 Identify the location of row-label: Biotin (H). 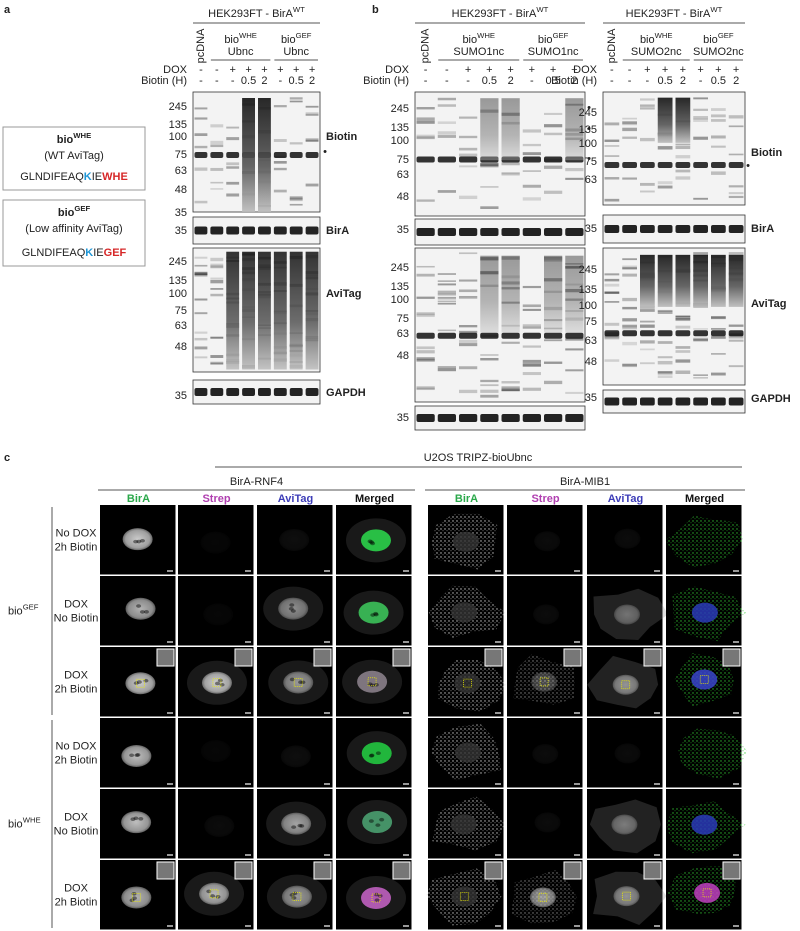
(386, 81).